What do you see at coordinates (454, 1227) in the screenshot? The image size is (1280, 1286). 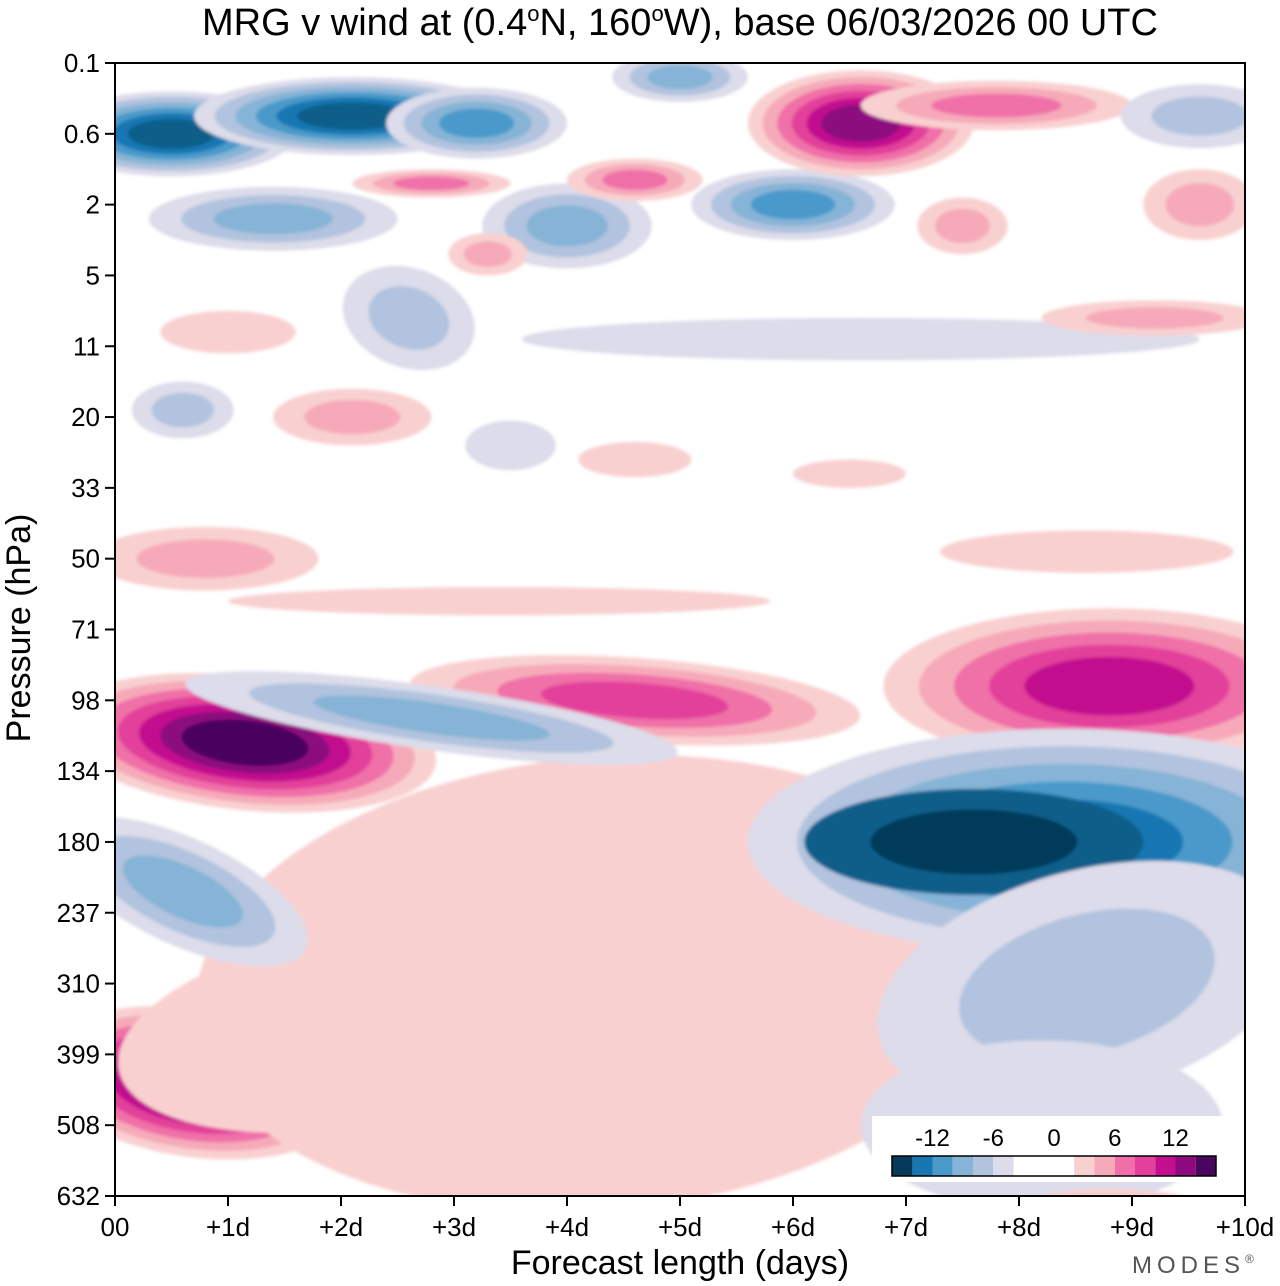 I see `x-tick-label: +3d` at bounding box center [454, 1227].